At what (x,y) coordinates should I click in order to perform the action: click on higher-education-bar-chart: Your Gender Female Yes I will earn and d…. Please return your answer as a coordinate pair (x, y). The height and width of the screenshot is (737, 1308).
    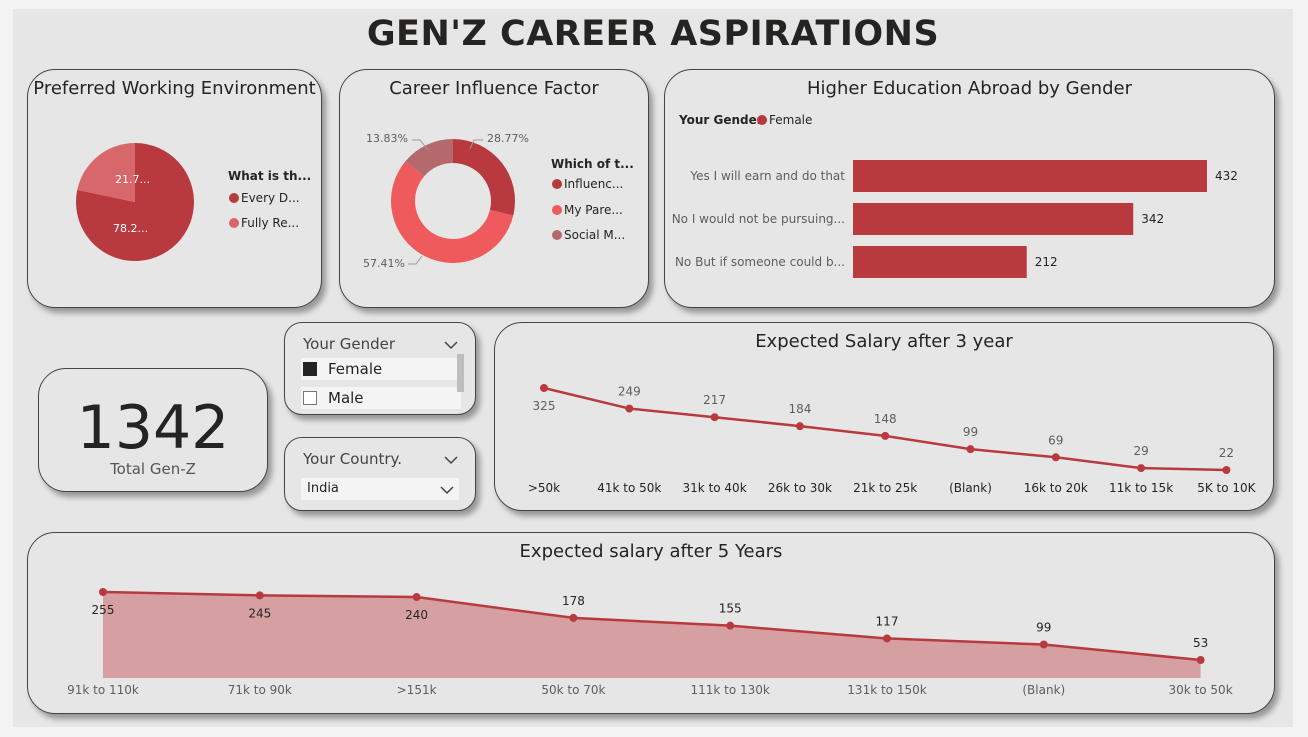
    Looking at the image, I should click on (969, 188).